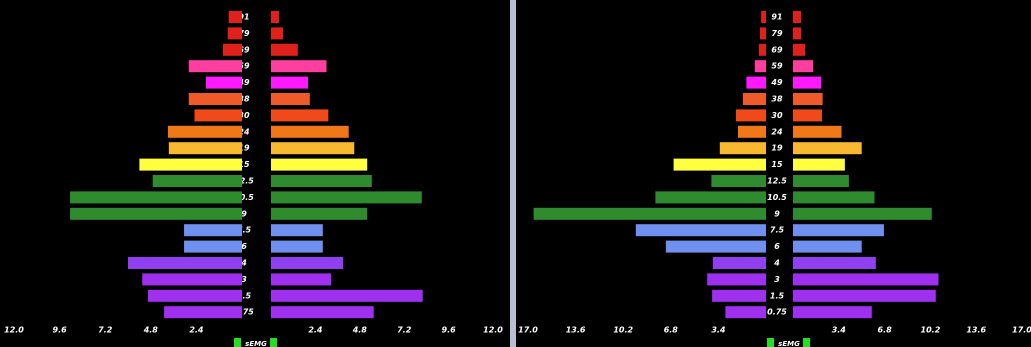 This screenshot has width=1031, height=347. Describe the element at coordinates (776, 17) in the screenshot. I see `category-label: 91` at that location.